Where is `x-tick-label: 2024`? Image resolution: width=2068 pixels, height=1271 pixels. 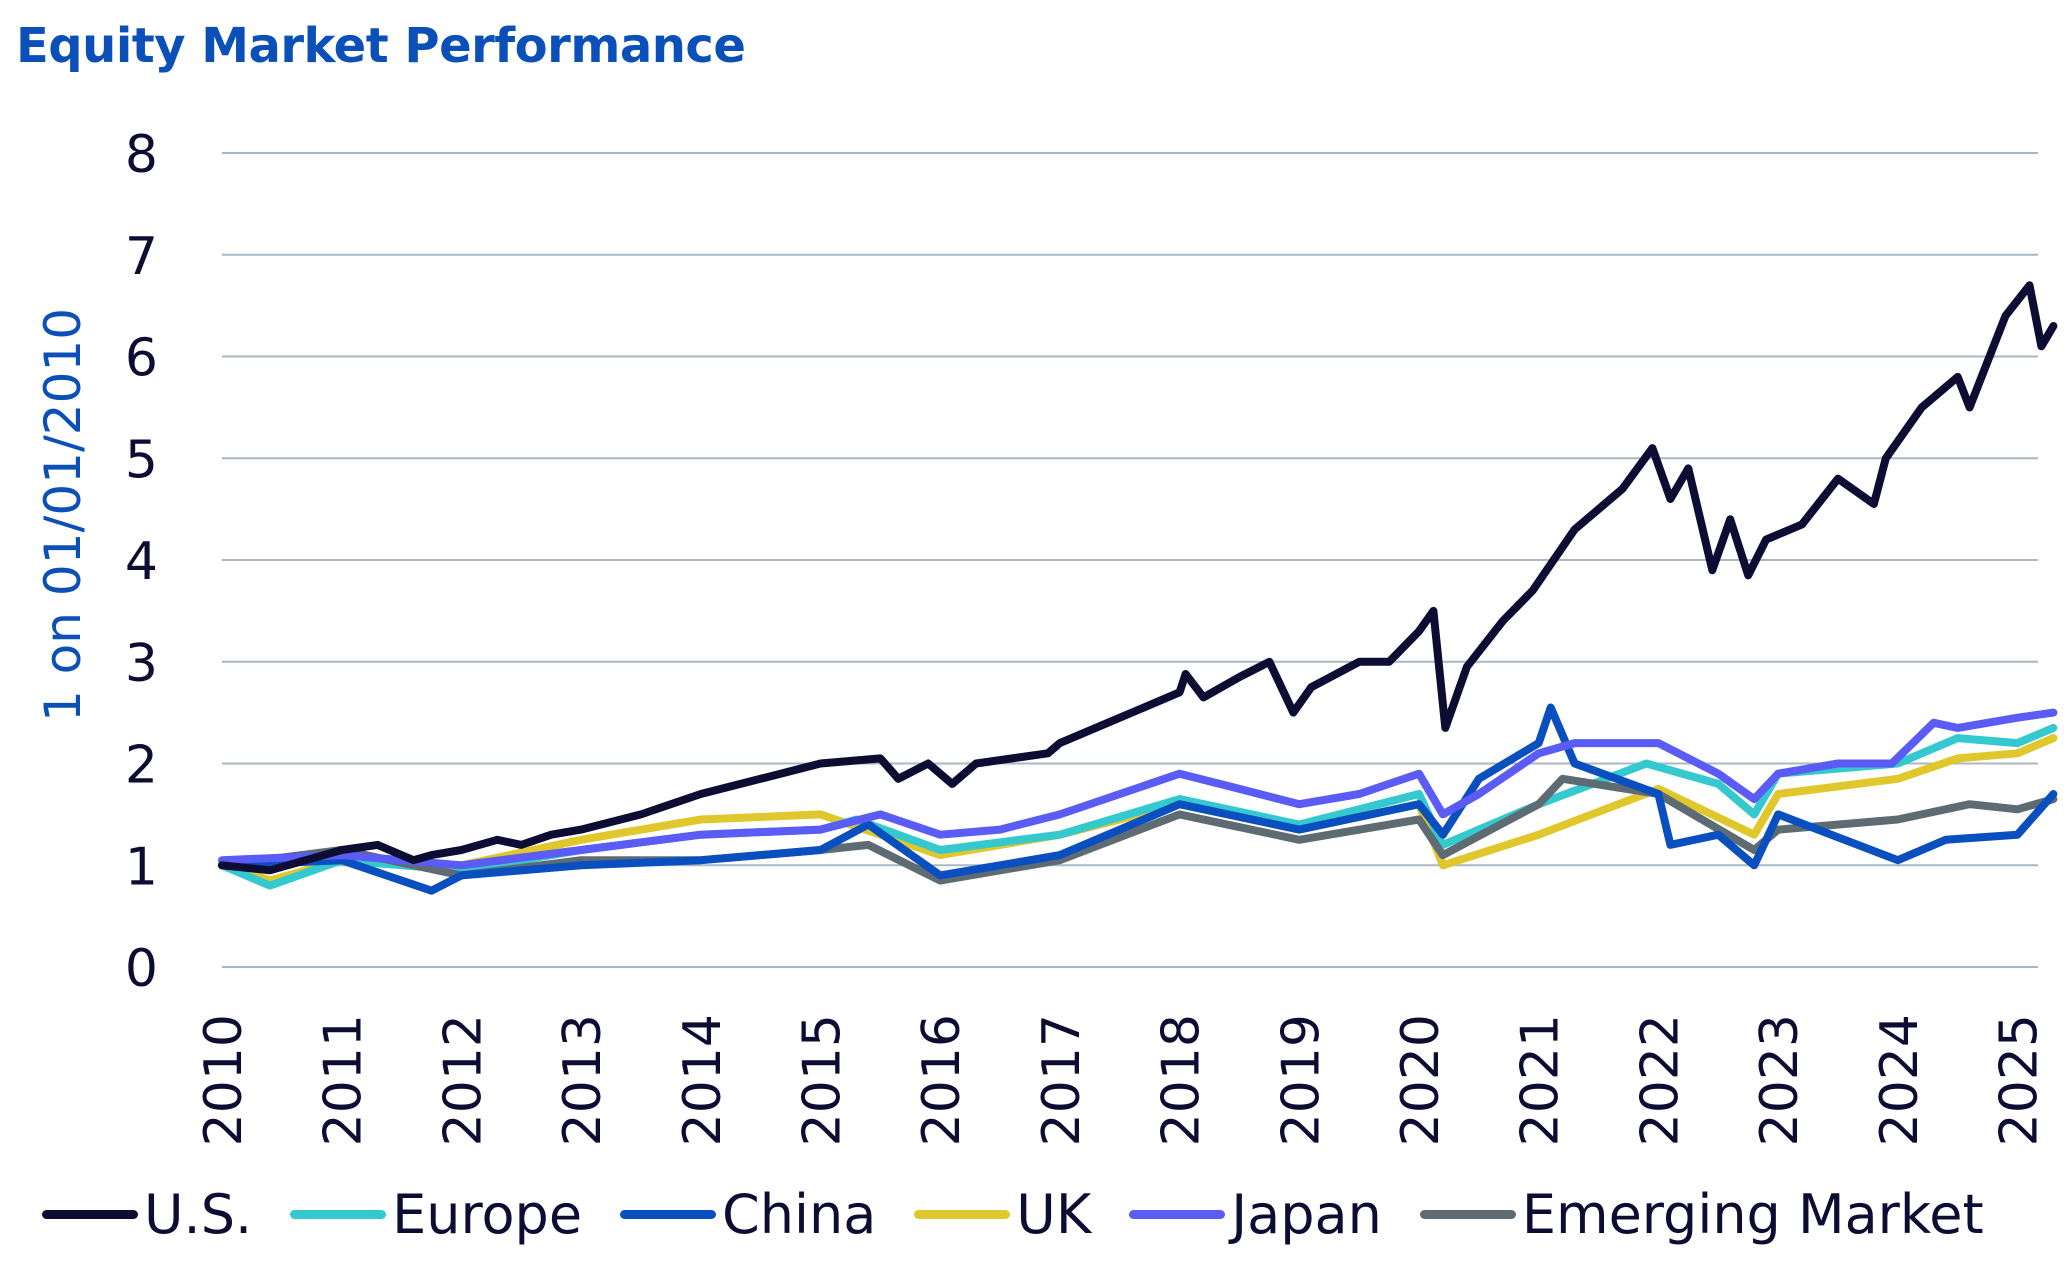
x-tick-label: 2024 is located at coordinates (1900, 1080).